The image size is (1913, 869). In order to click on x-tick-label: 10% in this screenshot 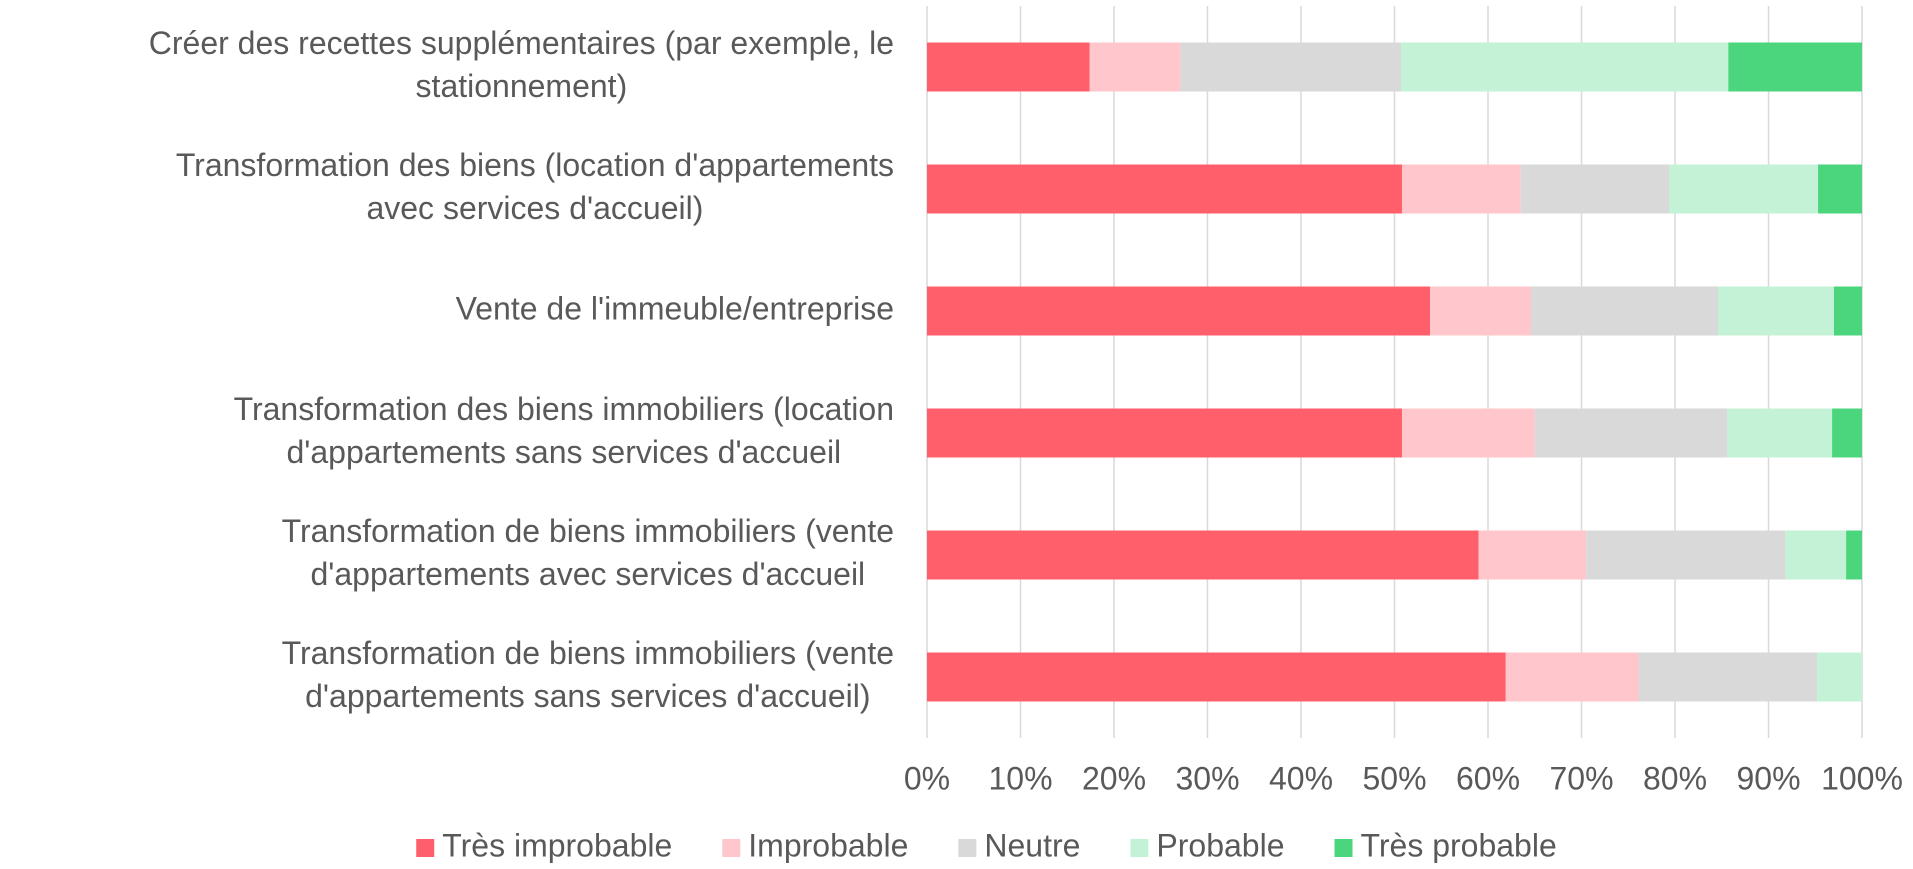, I will do `click(1020, 778)`.